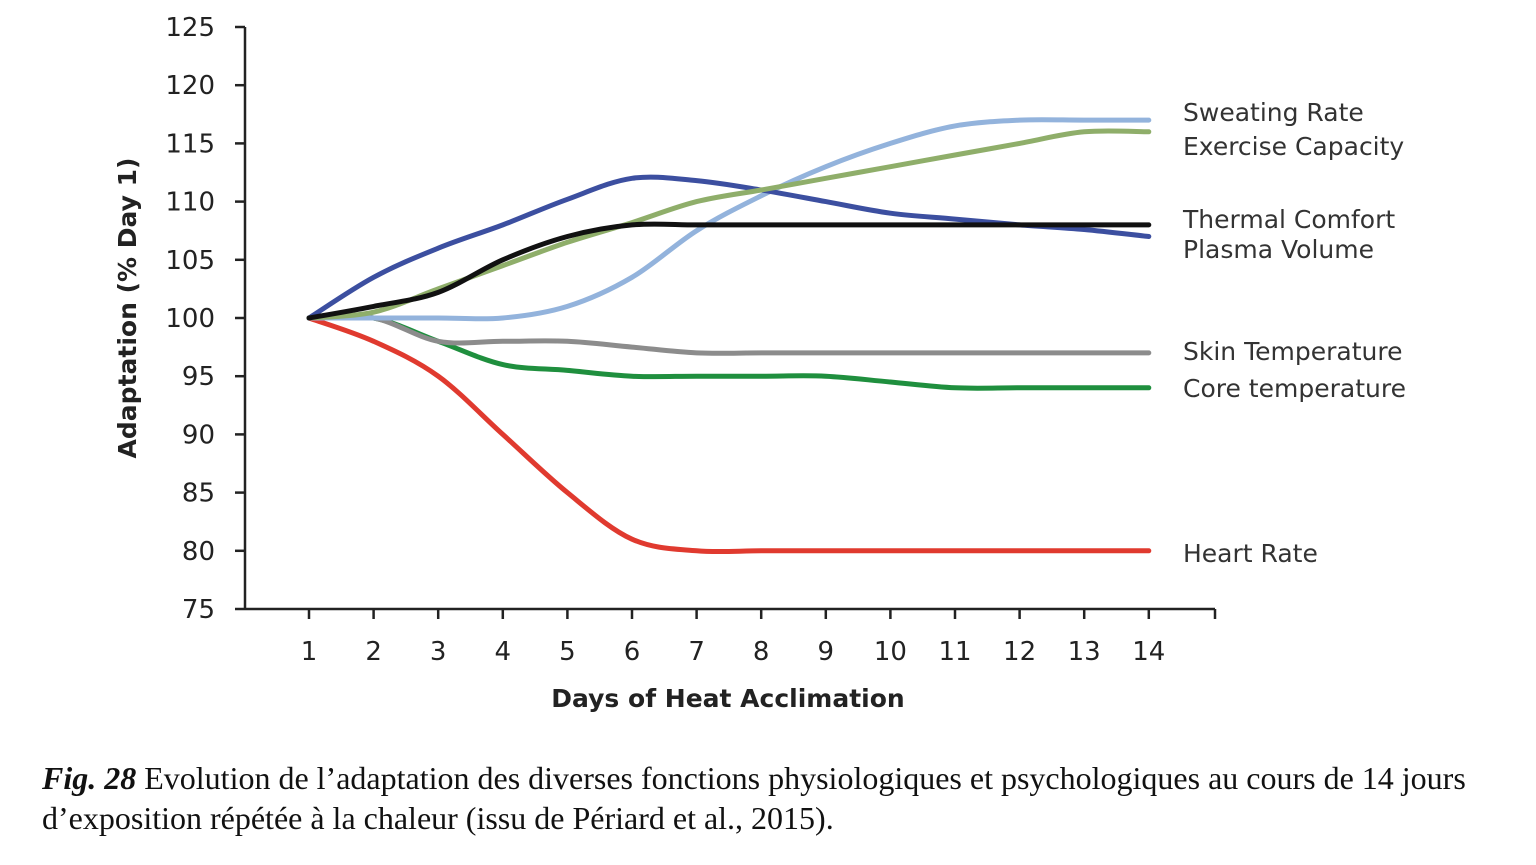 Image resolution: width=1536 pixels, height=865 pixels. Describe the element at coordinates (1293, 146) in the screenshot. I see `series-label-exercise-capacity: Exercise Capacity` at that location.